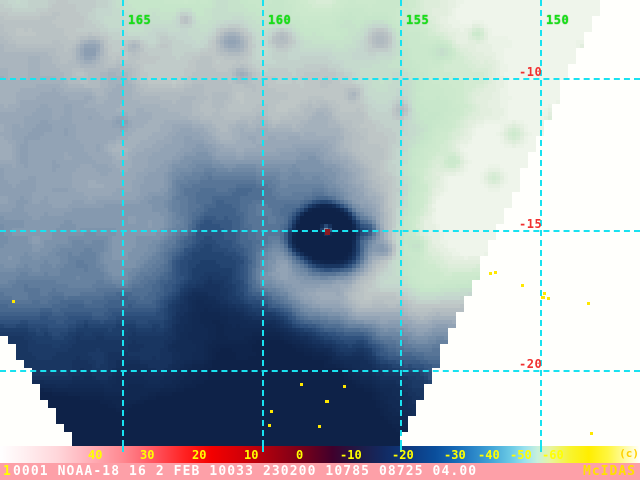 The image size is (640, 480). I want to click on loop-number-label: 1, so click(7, 471).